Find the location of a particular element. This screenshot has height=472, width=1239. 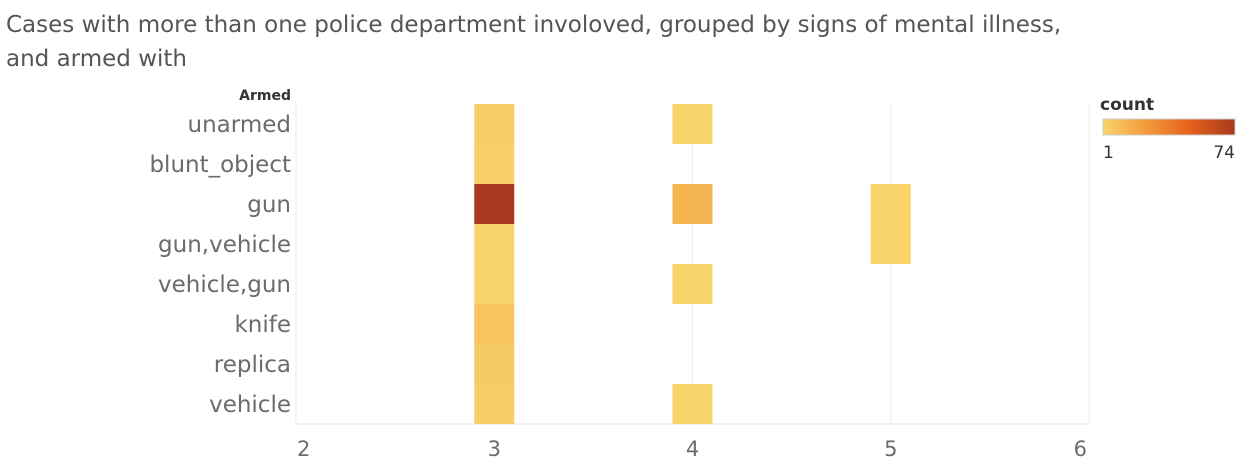

legend-gradient-bar is located at coordinates (1169, 127).